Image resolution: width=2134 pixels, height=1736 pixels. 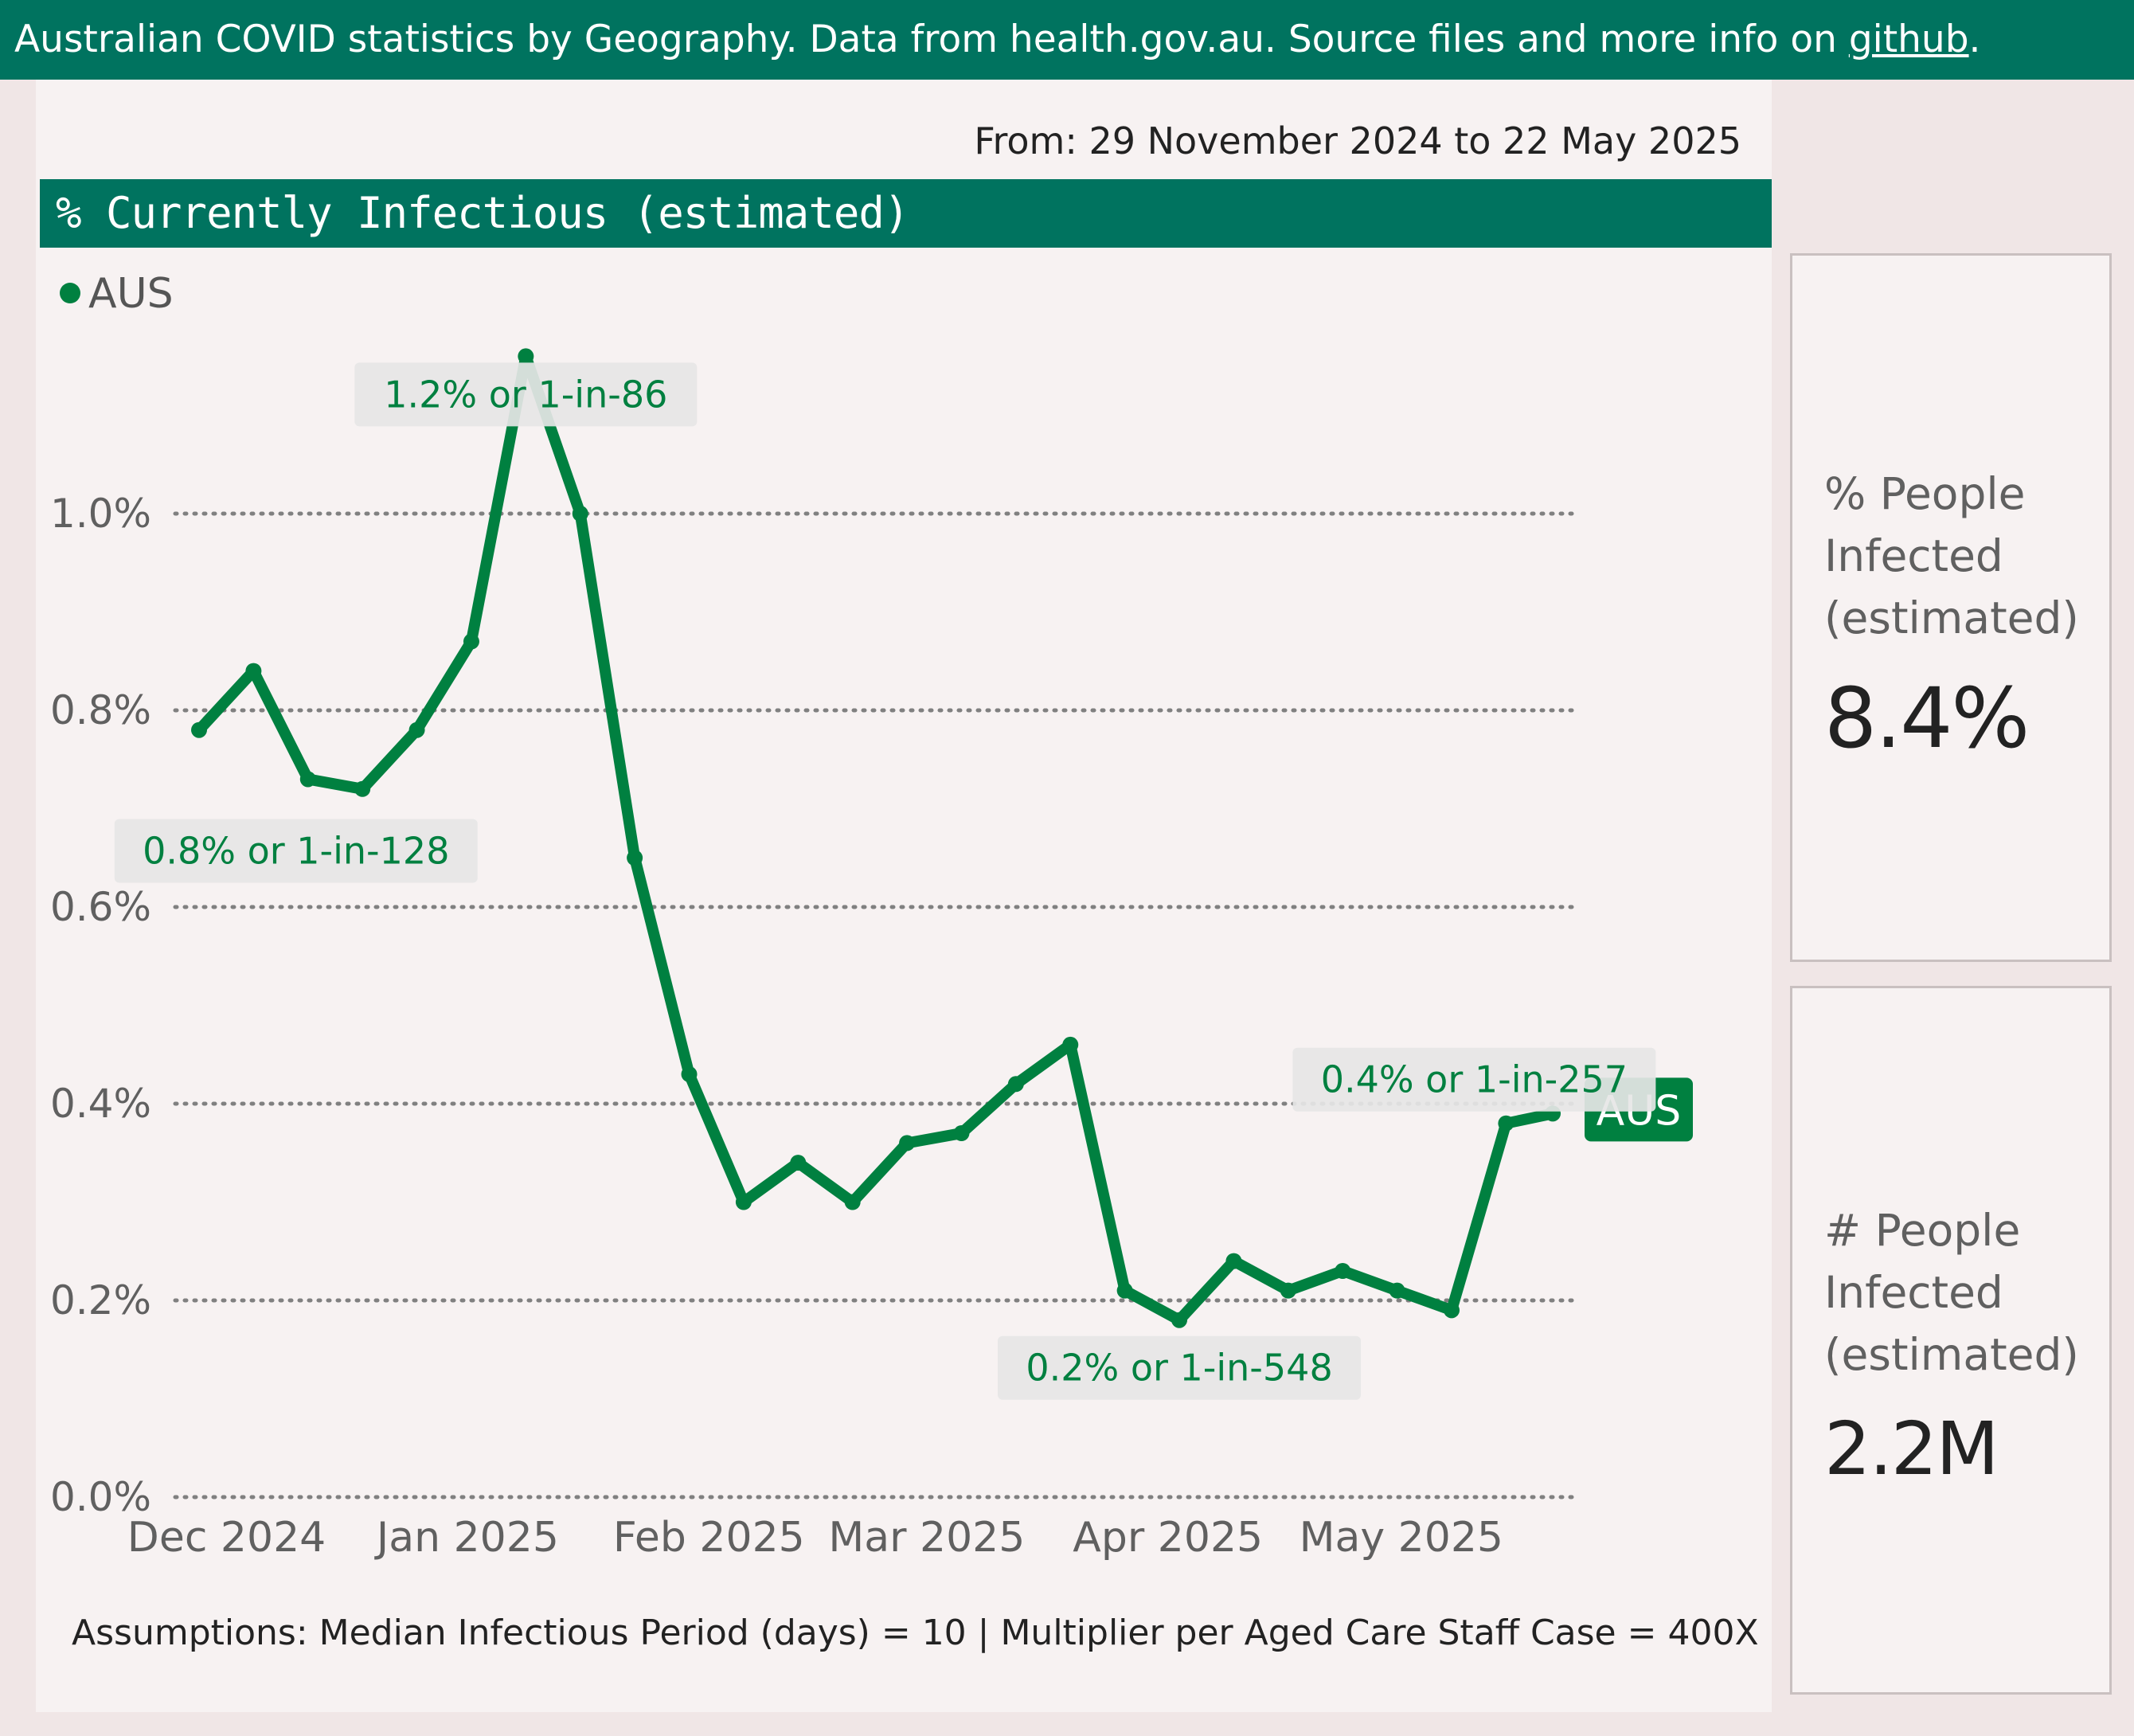 I want to click on legend-marker, so click(x=70, y=293).